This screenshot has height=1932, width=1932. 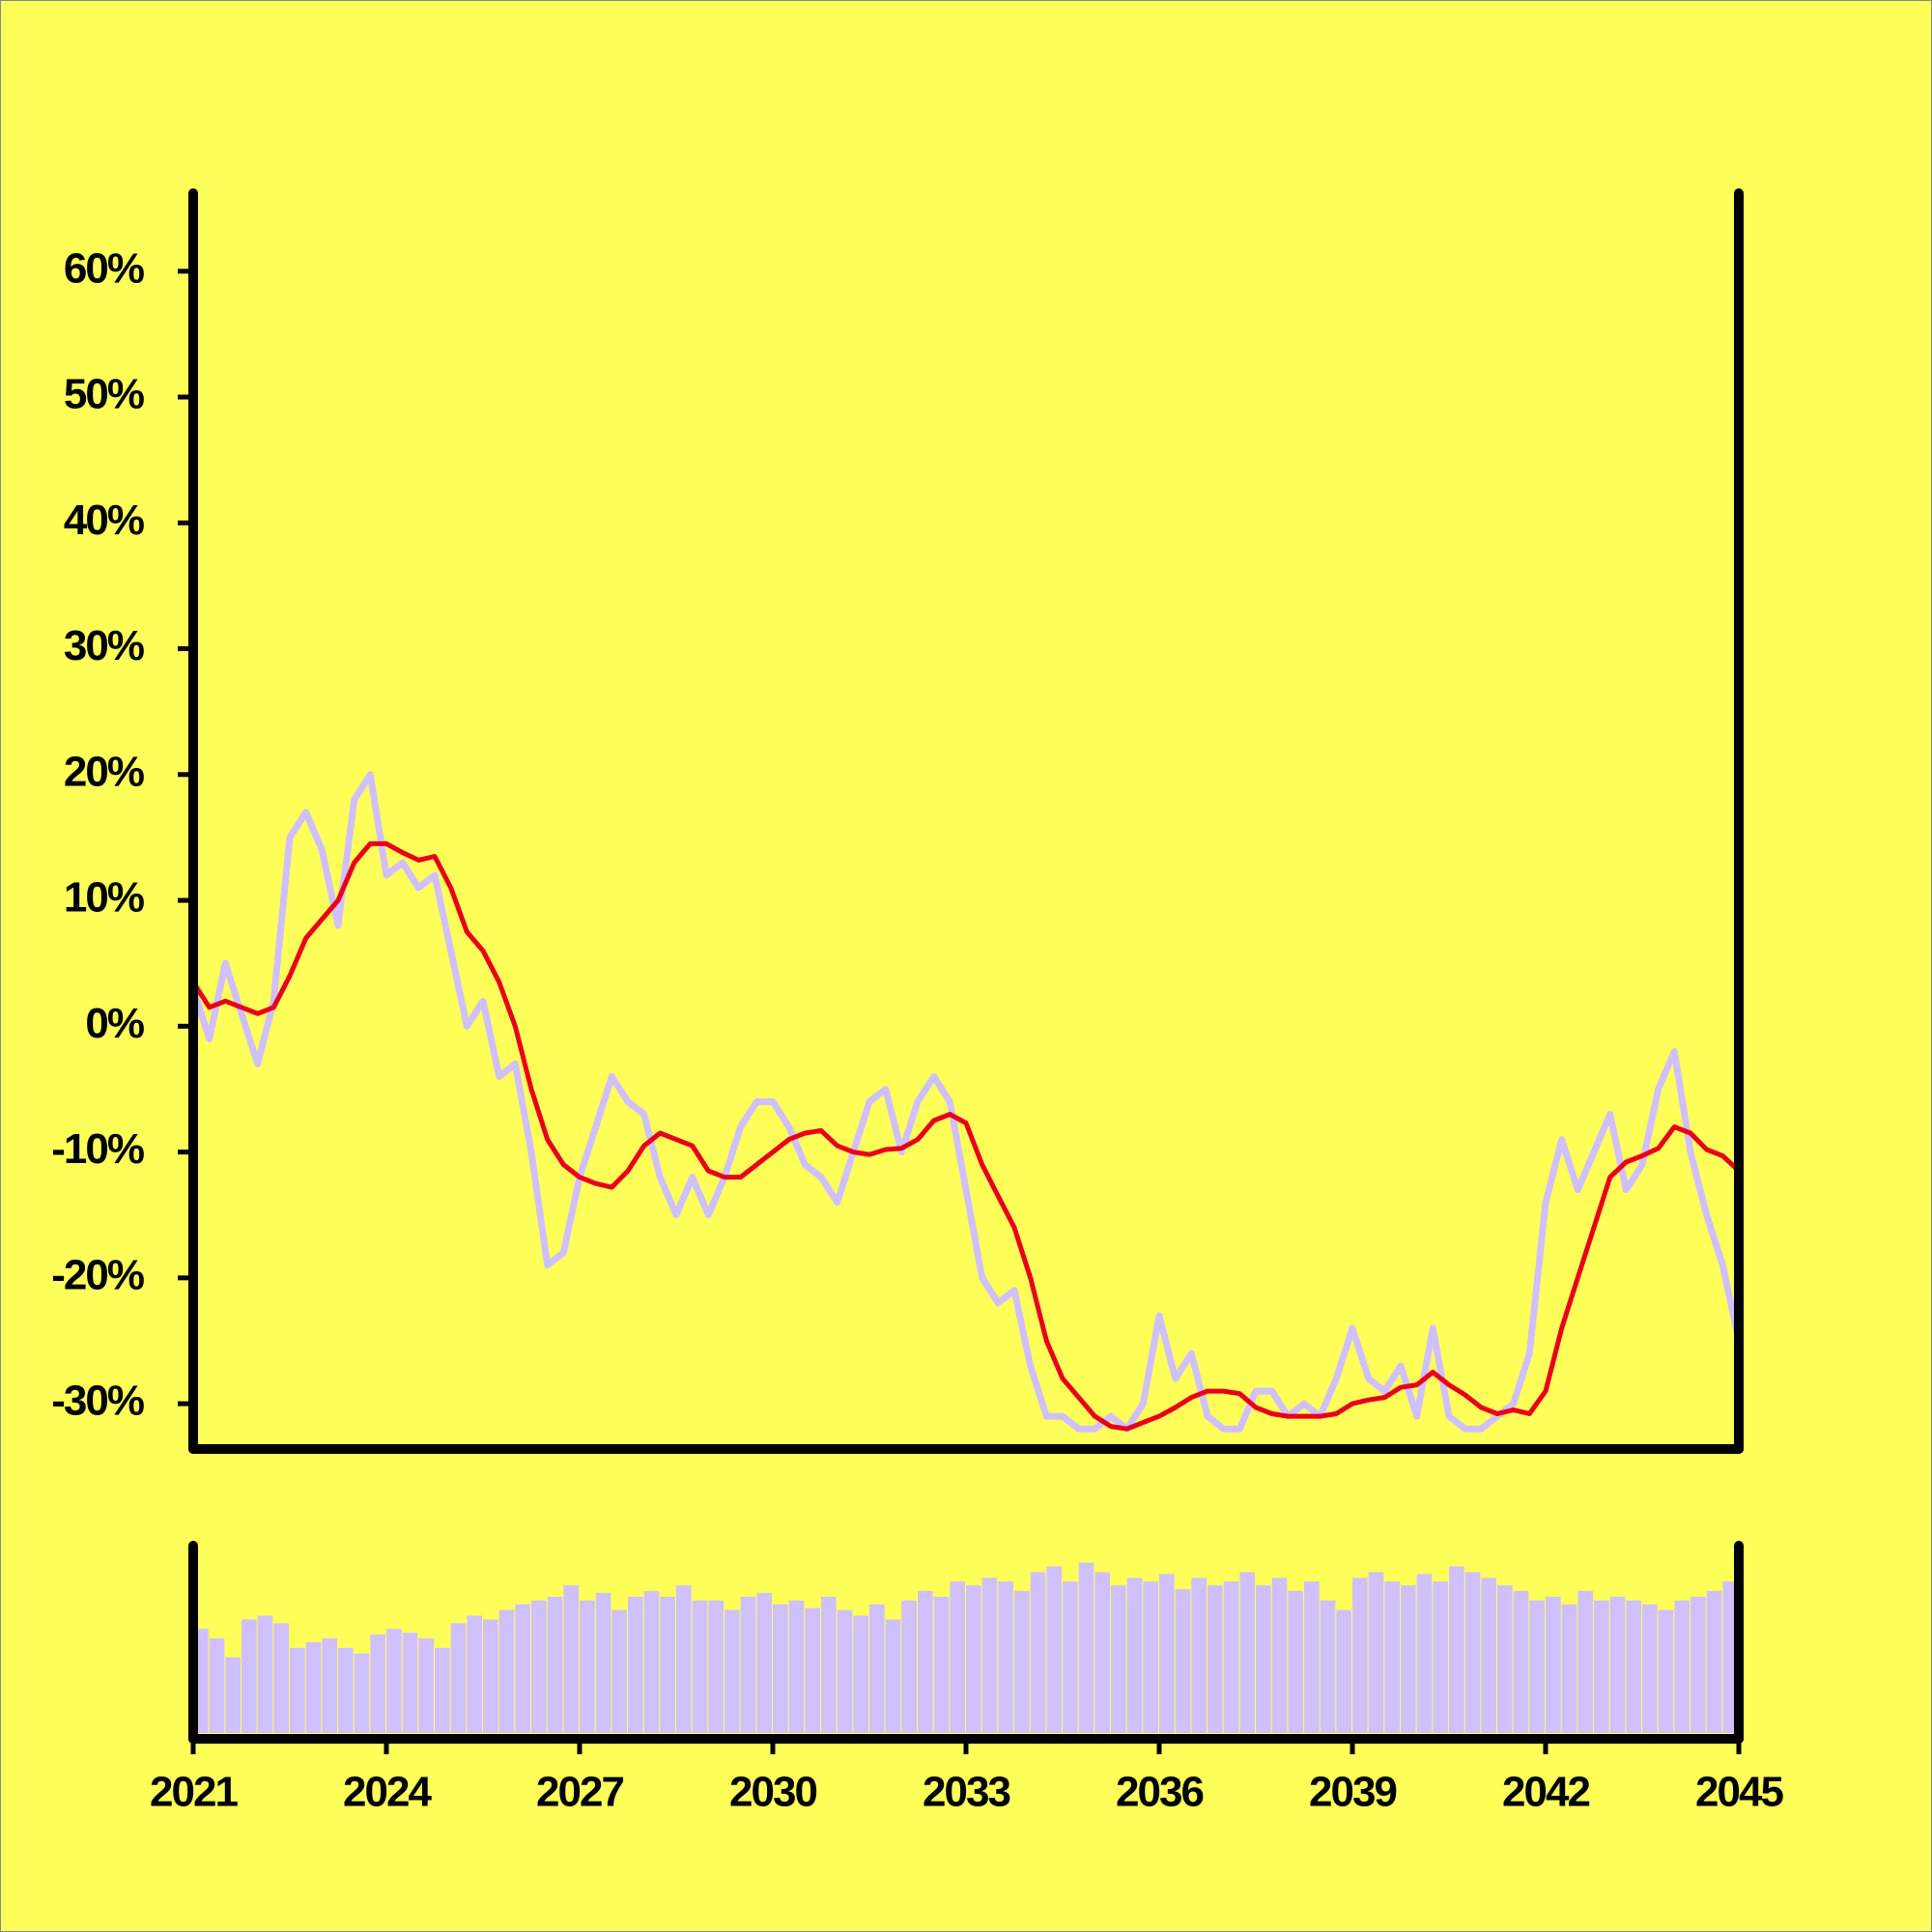 What do you see at coordinates (114, 1024) in the screenshot?
I see `y-tick-label: 0%` at bounding box center [114, 1024].